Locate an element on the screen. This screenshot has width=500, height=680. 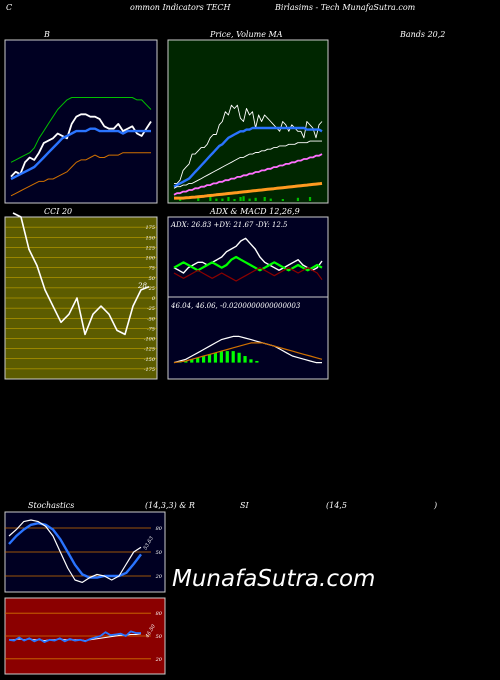
cci-tick-label: -75 is located at coordinates (151, 329).